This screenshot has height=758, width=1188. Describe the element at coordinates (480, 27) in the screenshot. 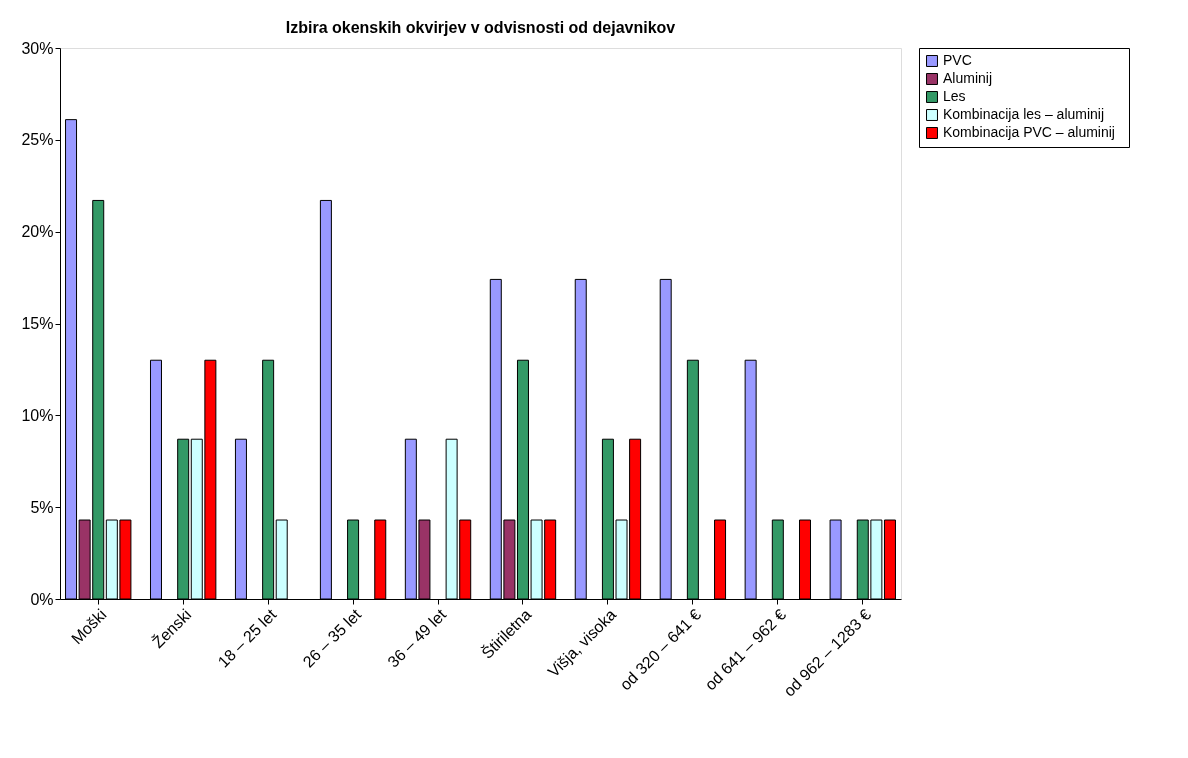

I see `chart-title: Izbira okenskih okvirjev v odvisnosti od dejavnikov` at that location.